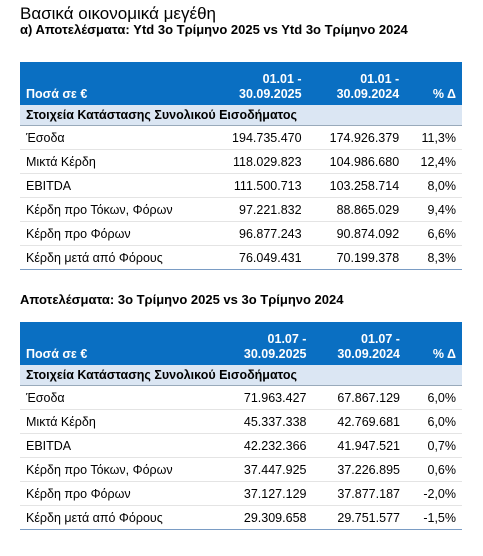 Image resolution: width=483 pixels, height=556 pixels. Describe the element at coordinates (258, 233) in the screenshot. I see `cell: 96.877.243` at that location.